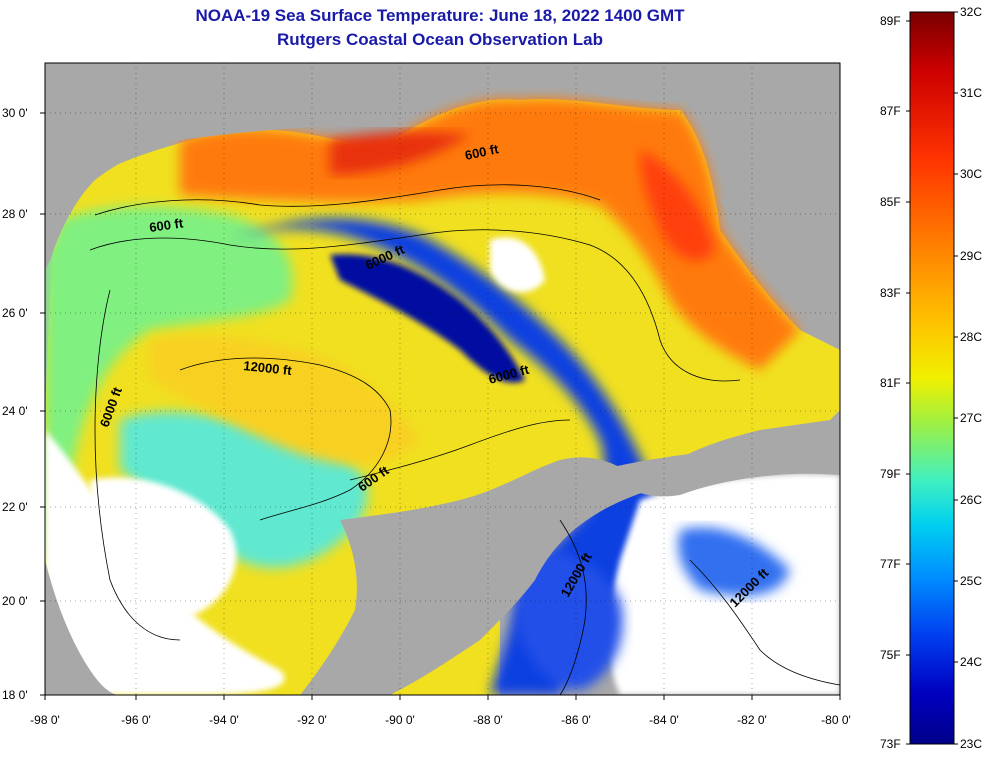 This screenshot has height=761, width=992. I want to click on contour-600ft-north, so click(347, 200).